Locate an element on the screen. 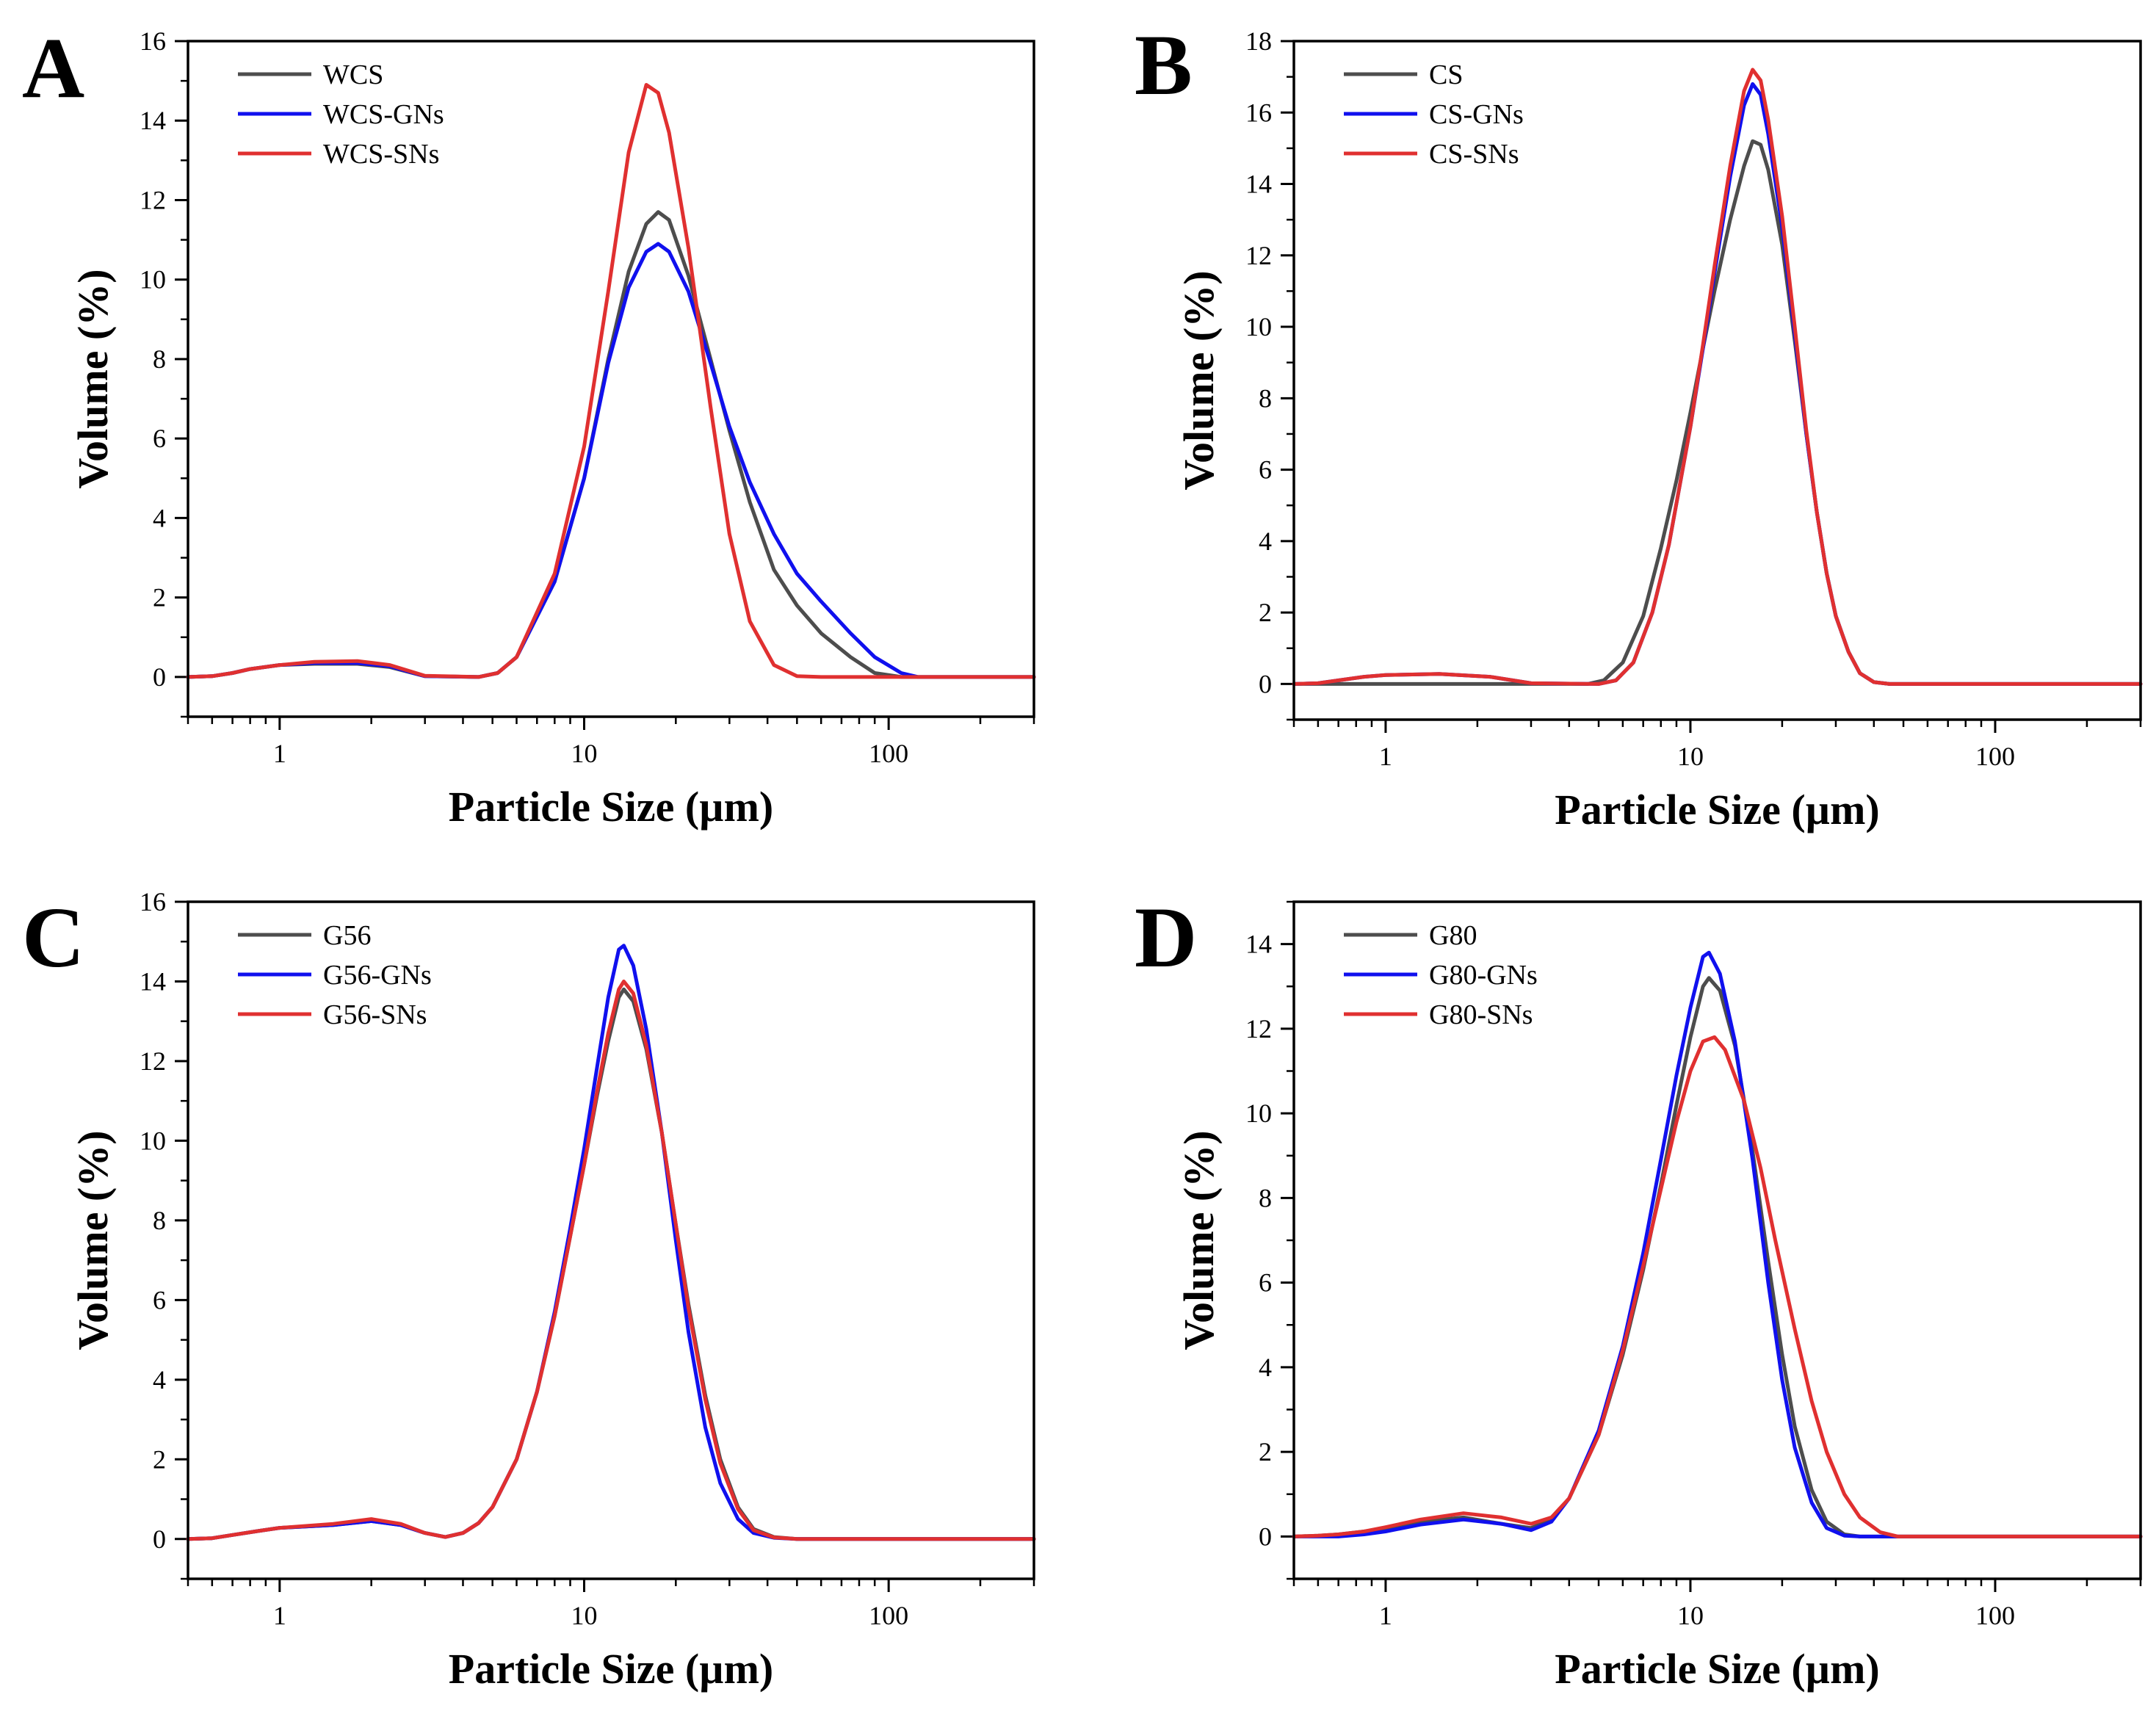 The image size is (2156, 1711). legend-label: CS is located at coordinates (1446, 74).